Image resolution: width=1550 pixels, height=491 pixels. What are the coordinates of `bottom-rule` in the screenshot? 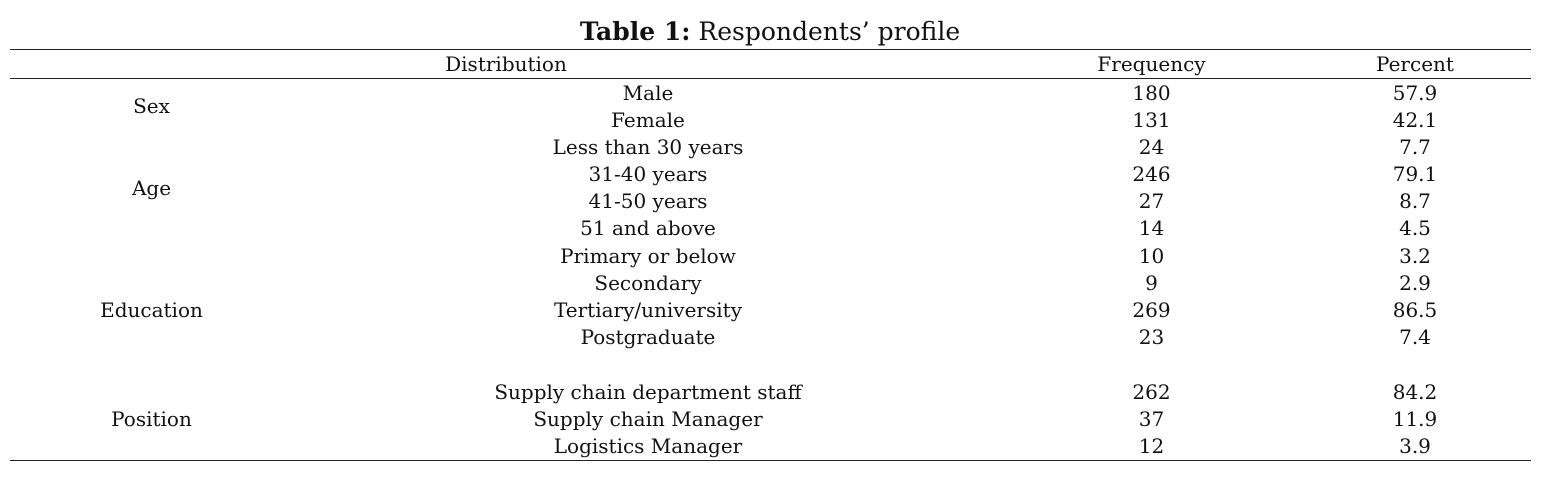 It's located at (770, 460).